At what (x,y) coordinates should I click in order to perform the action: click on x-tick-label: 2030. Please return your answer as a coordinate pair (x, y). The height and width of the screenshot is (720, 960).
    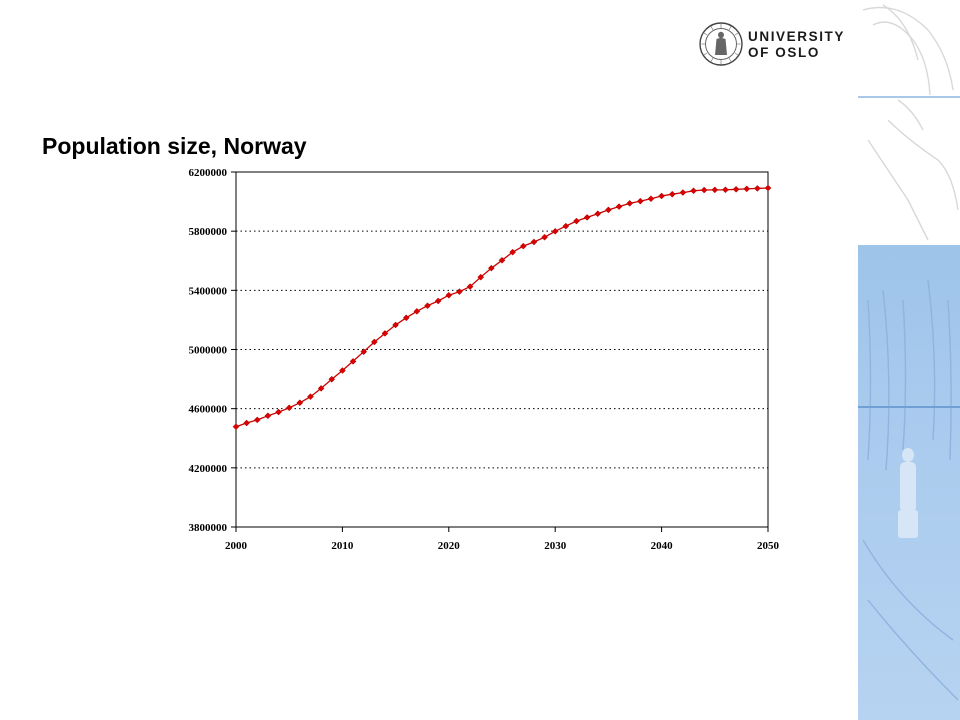
    Looking at the image, I should click on (555, 546).